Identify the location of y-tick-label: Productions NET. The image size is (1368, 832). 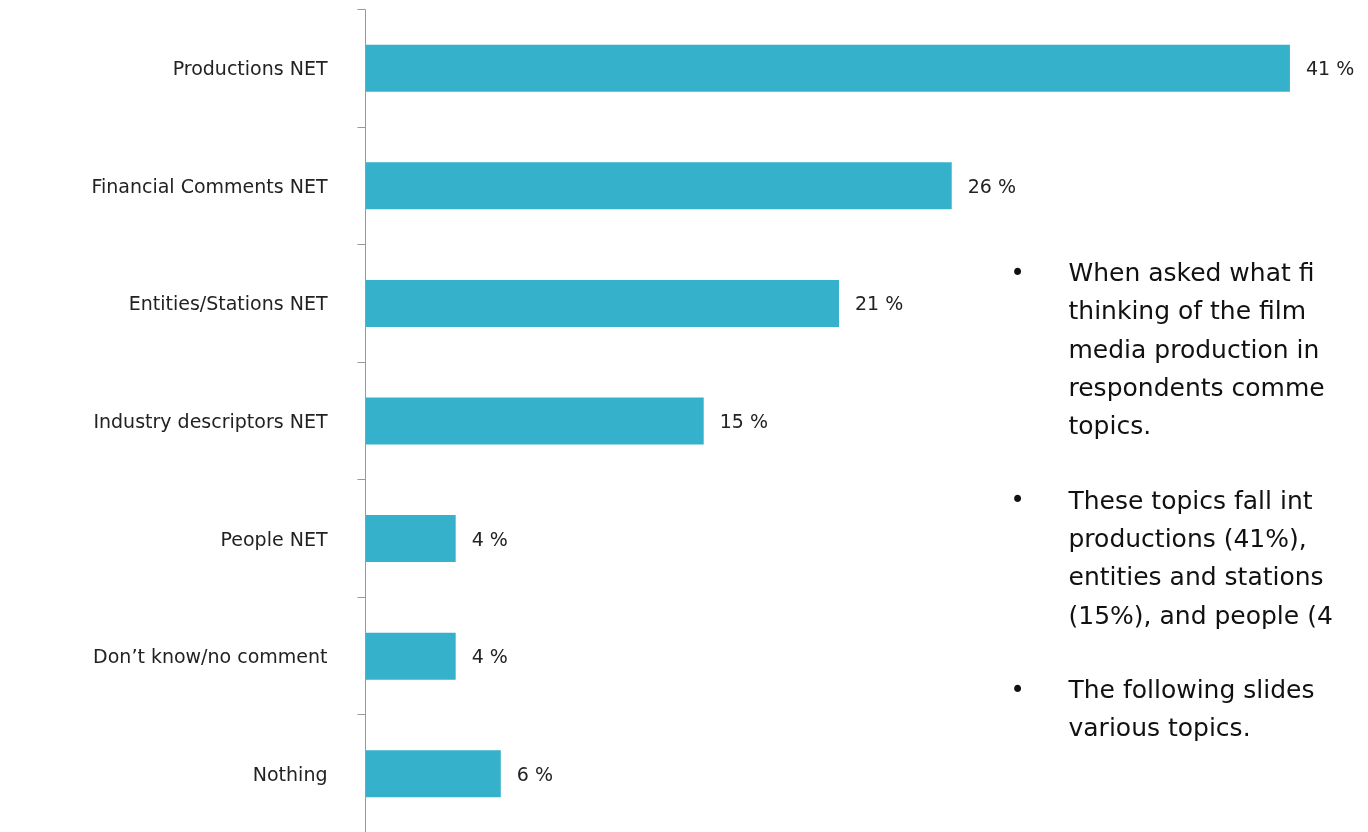
(250, 68).